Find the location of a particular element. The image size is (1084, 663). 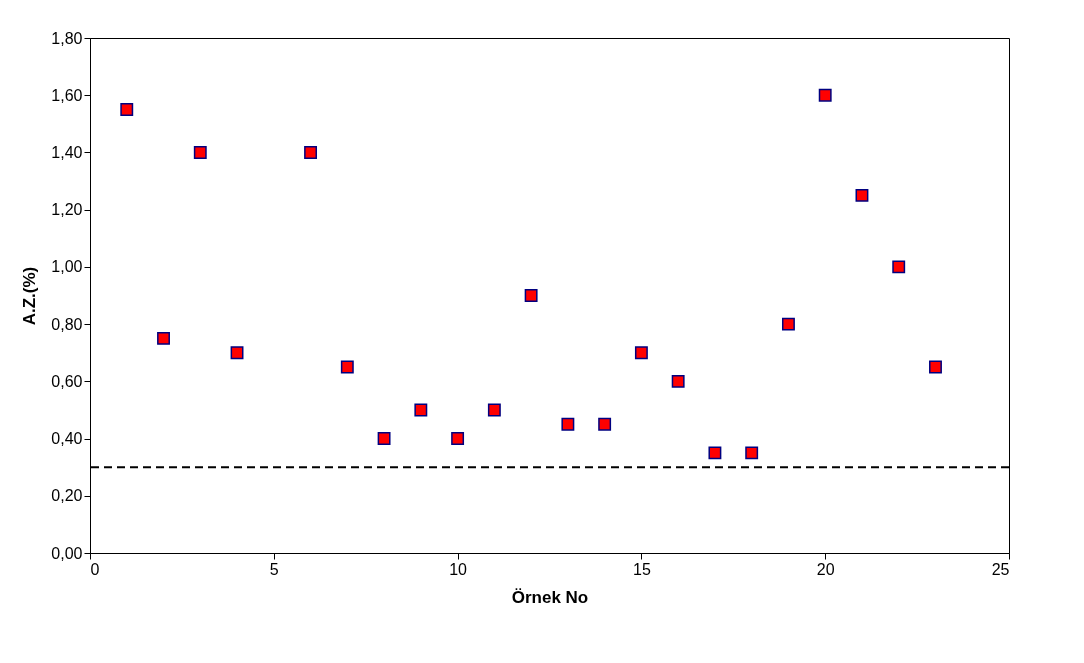

y-tick-label: 1,40 is located at coordinates (67, 152).